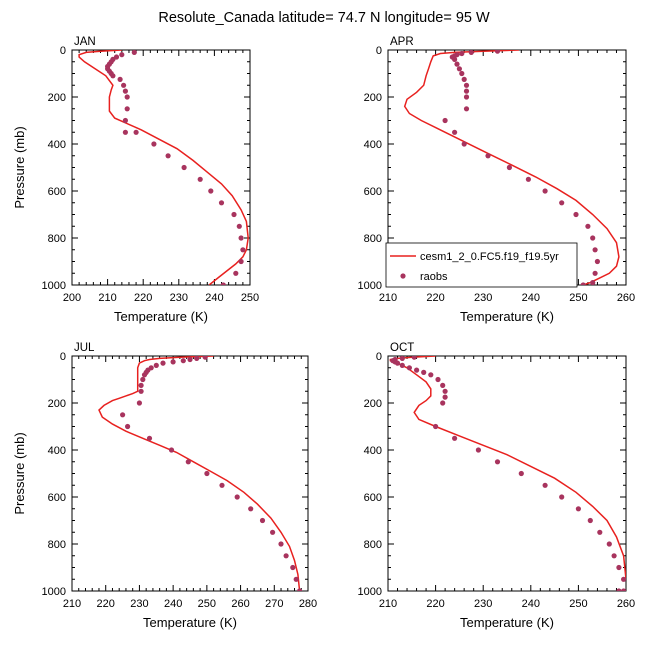 This screenshot has height=649, width=648. I want to click on panel-title: JAN, so click(85, 42).